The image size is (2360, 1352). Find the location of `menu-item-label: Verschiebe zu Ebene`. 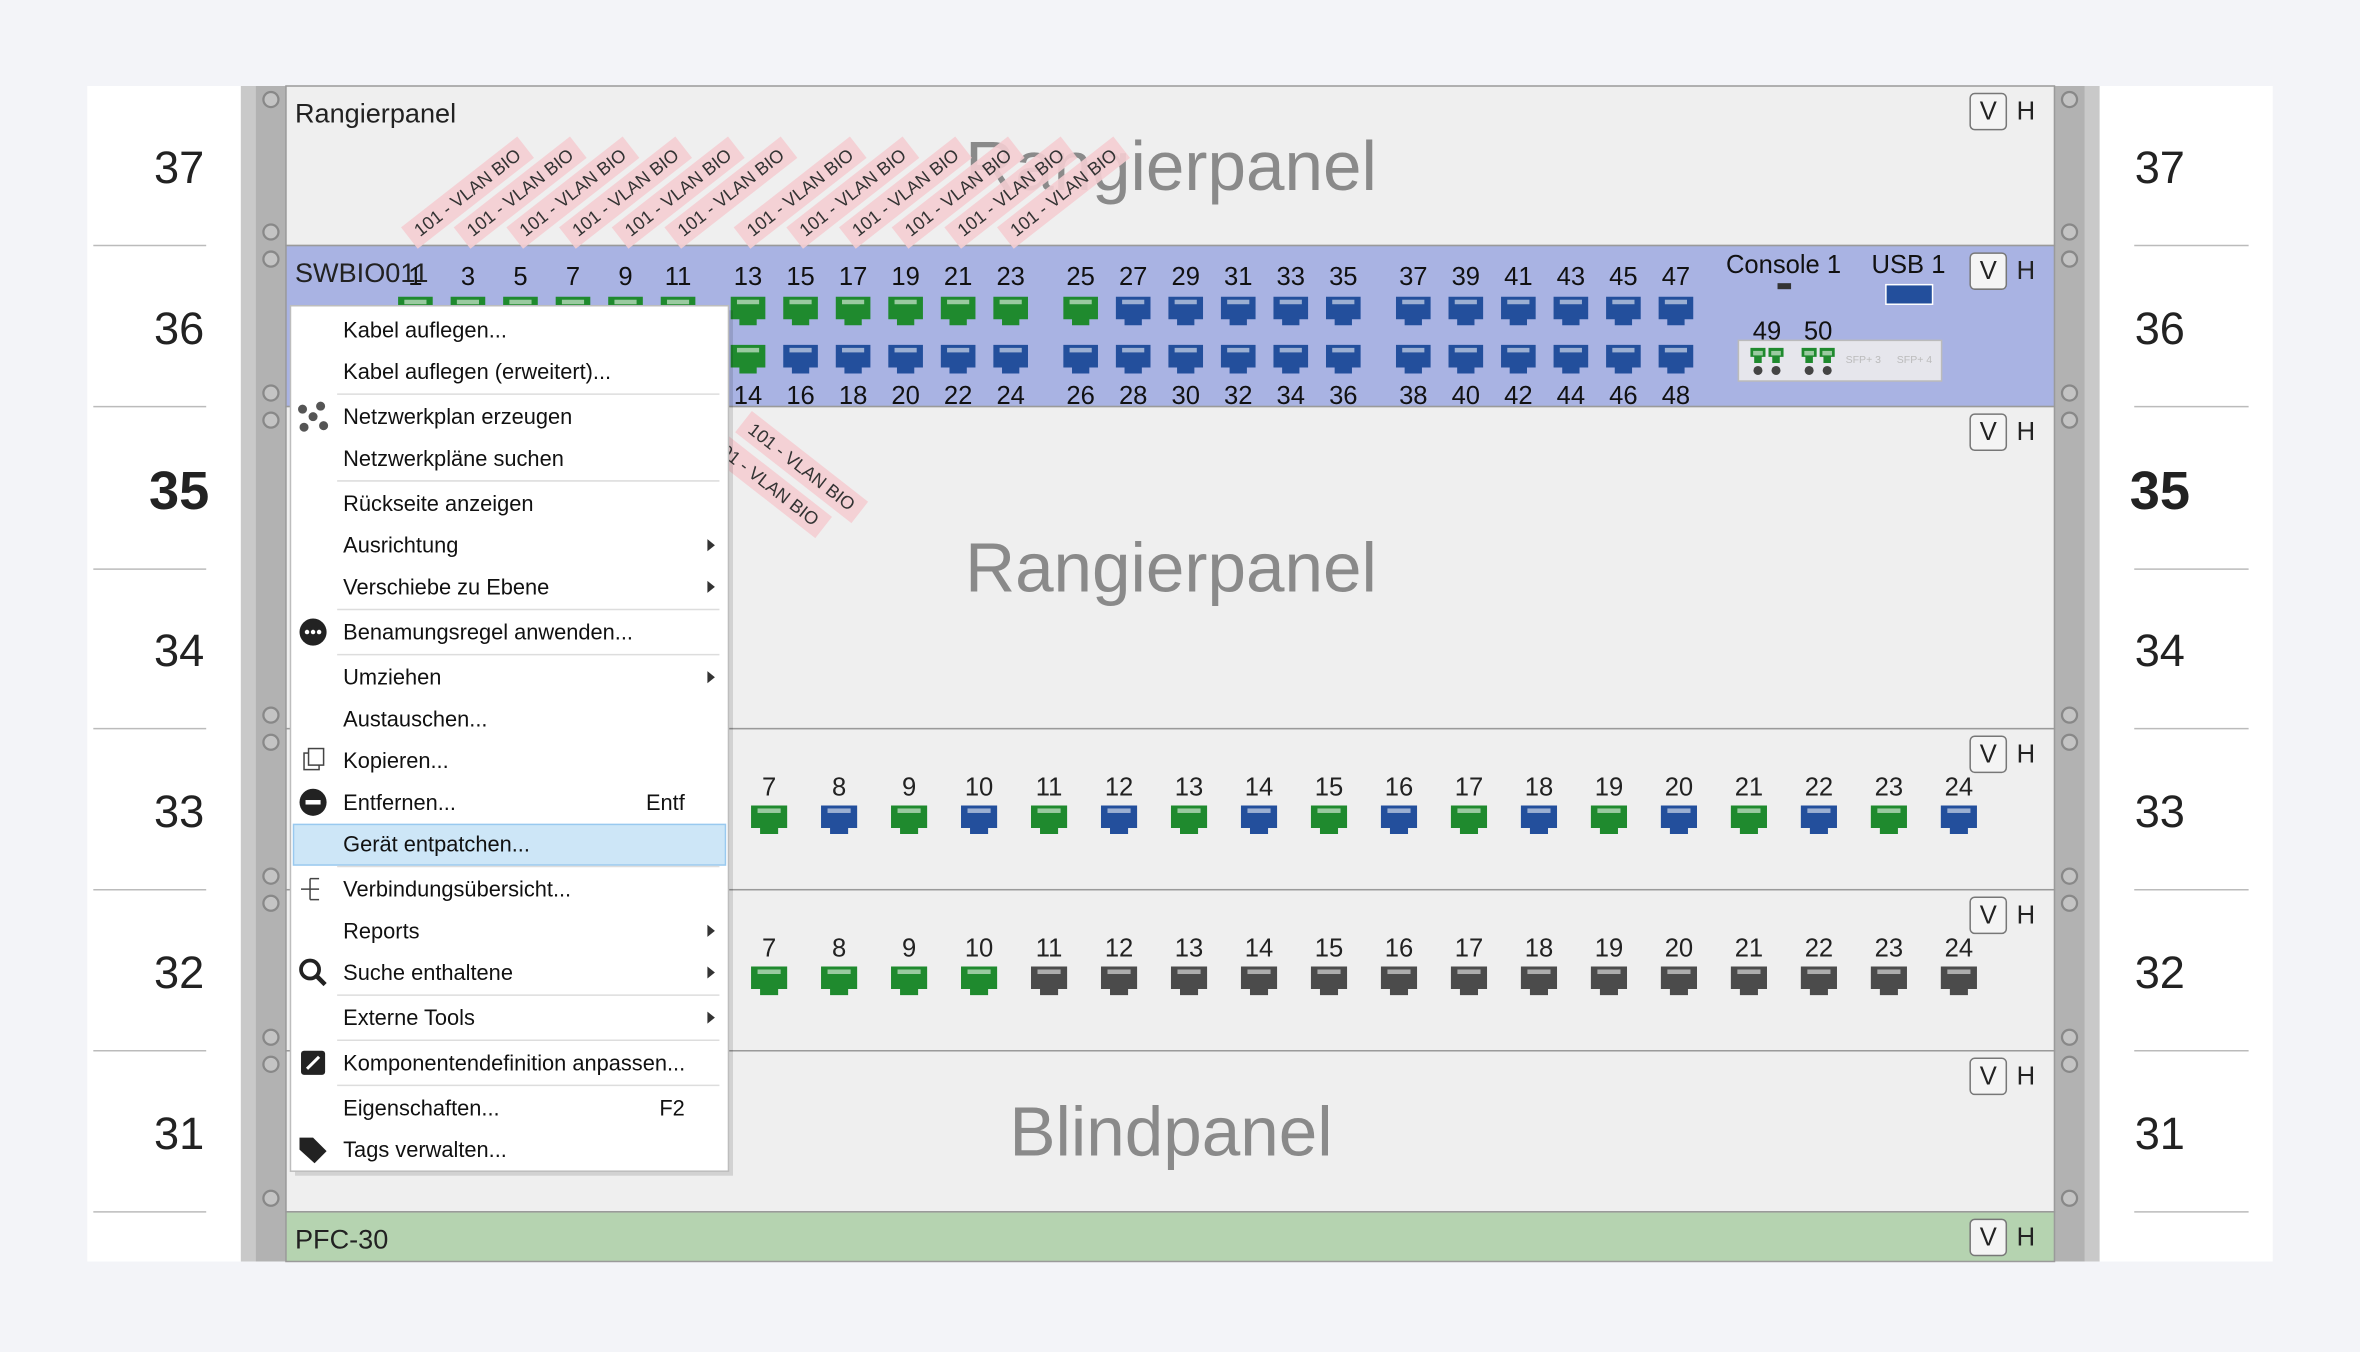

menu-item-label: Verschiebe zu Ebene is located at coordinates (446, 586).